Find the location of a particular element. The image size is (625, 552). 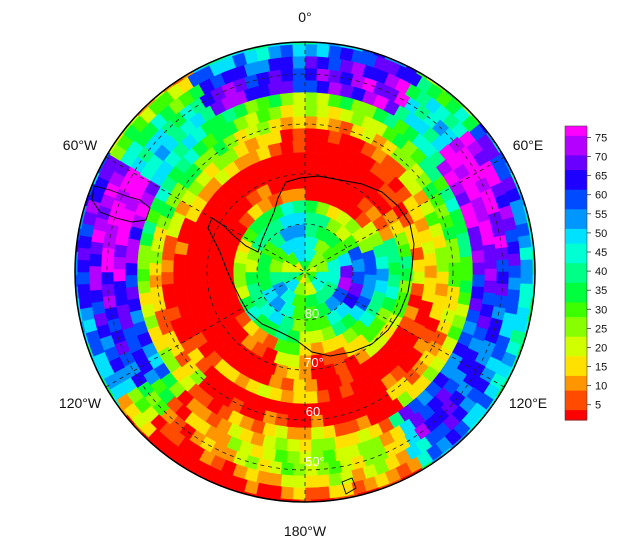

colorbar: 75 70 65 60 55 50 45 40 35 30 25 20 15 10 5 is located at coordinates (585, 273).